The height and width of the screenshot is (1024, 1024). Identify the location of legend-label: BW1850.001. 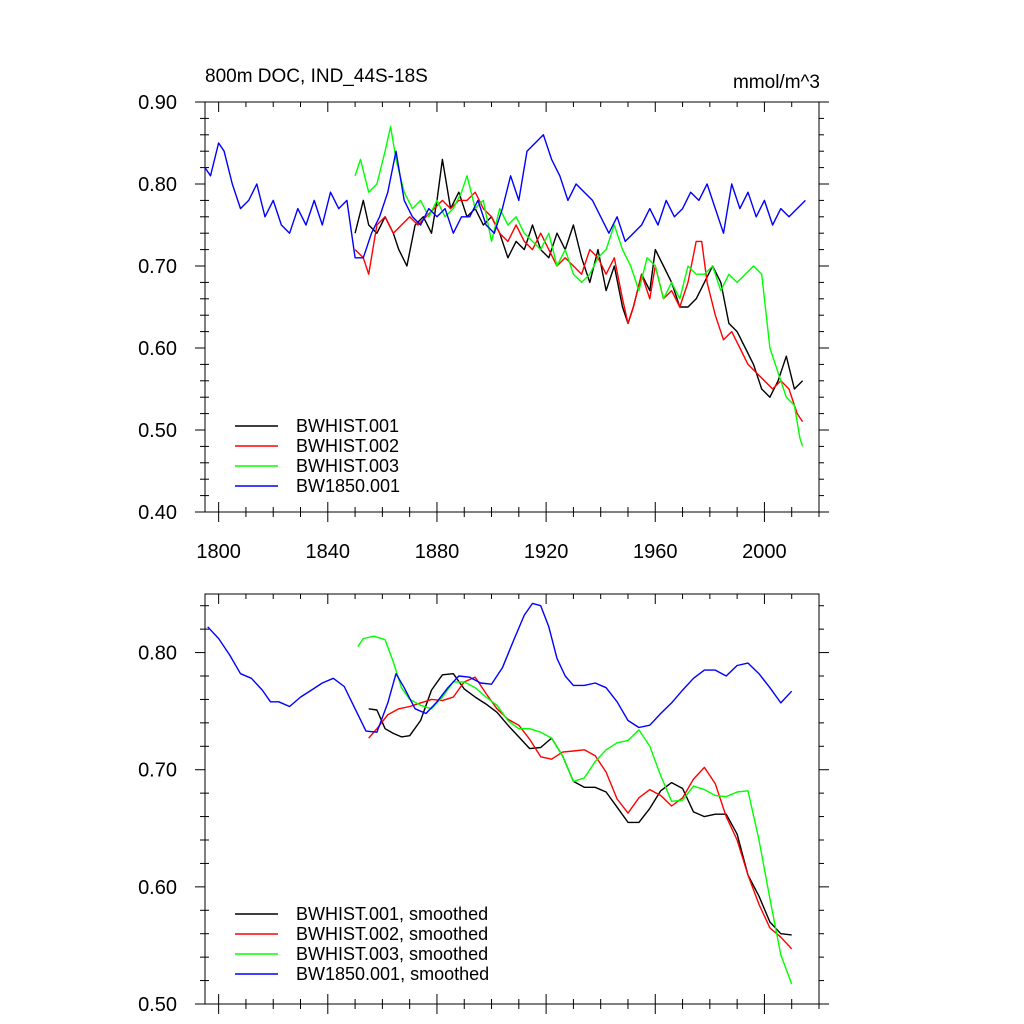
(348, 486).